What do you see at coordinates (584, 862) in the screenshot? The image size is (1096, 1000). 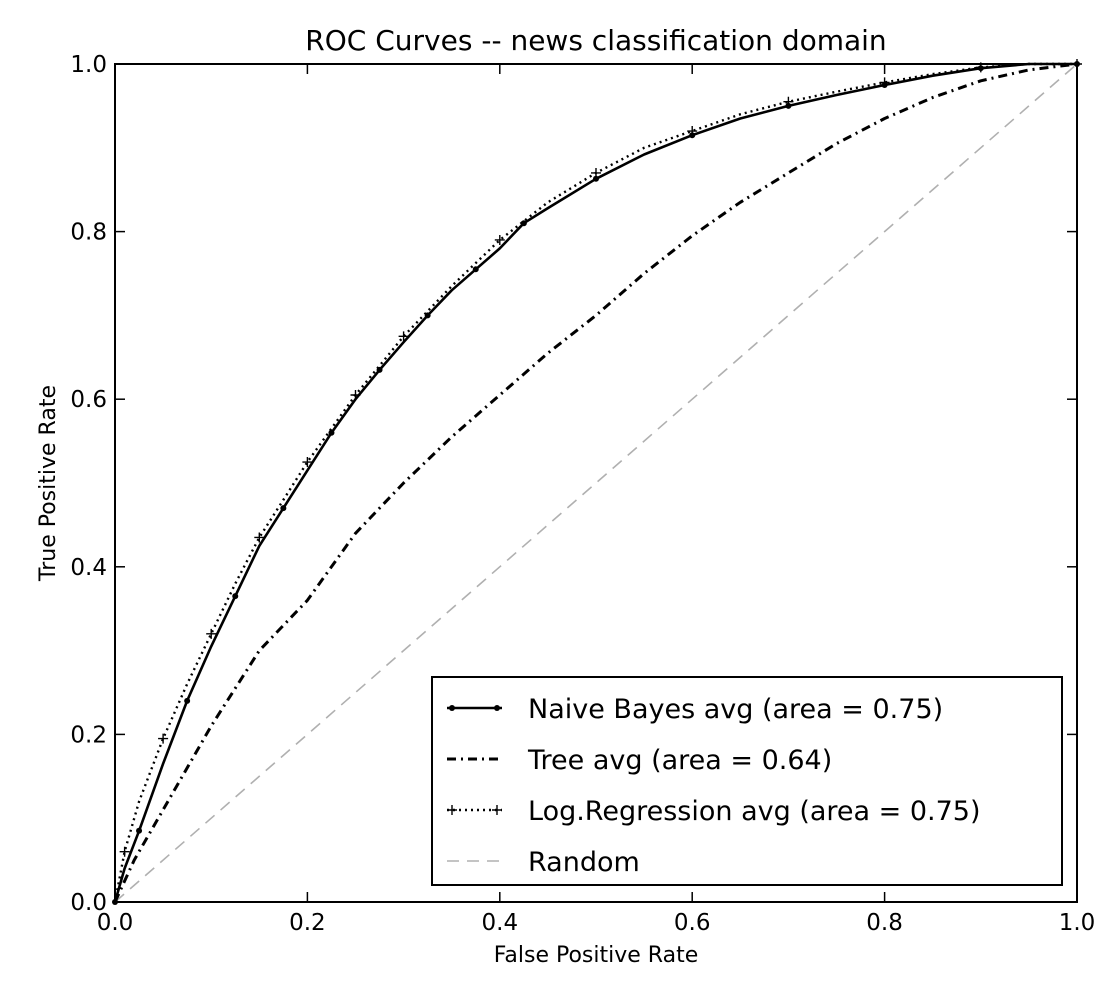 I see `legend-label-3: Random` at bounding box center [584, 862].